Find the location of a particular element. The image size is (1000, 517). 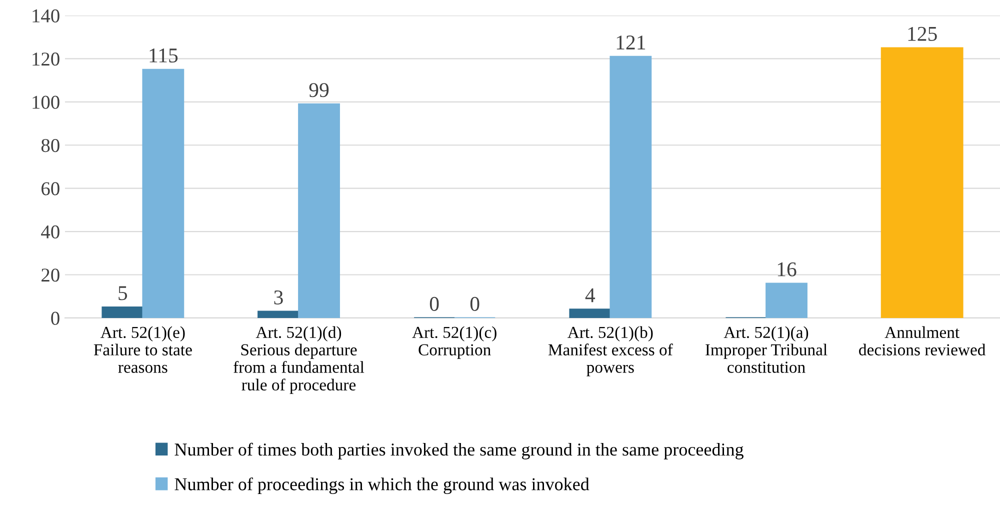

data-label: 99 is located at coordinates (319, 90).